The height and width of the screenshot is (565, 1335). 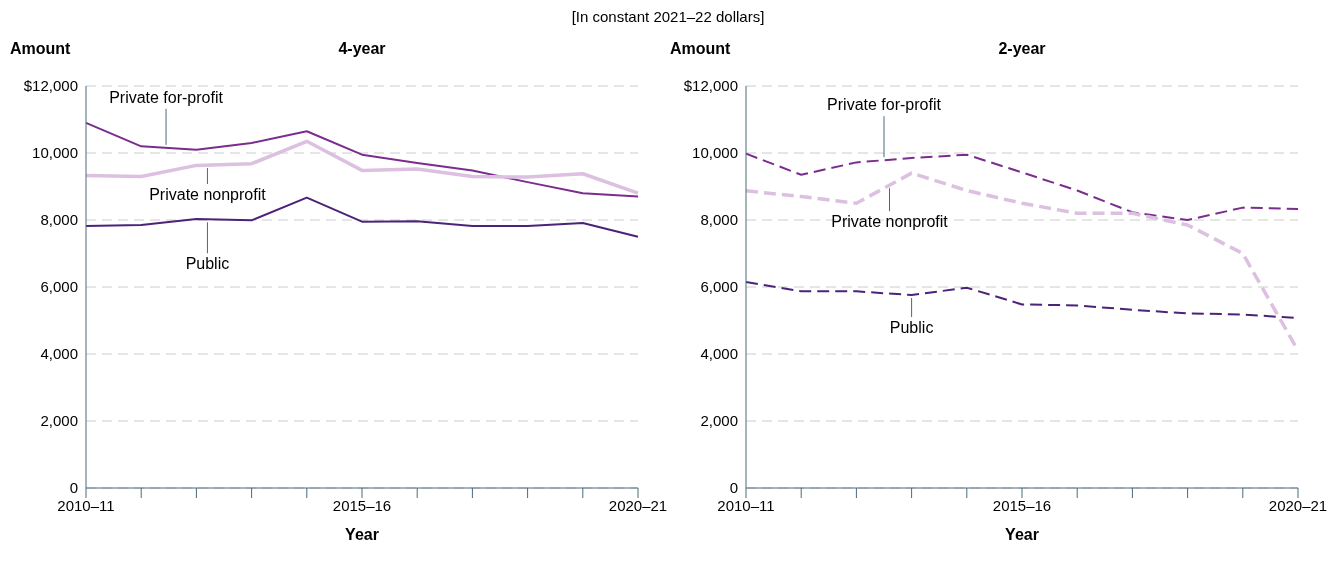 What do you see at coordinates (362, 49) in the screenshot?
I see `chart-title: 4-year` at bounding box center [362, 49].